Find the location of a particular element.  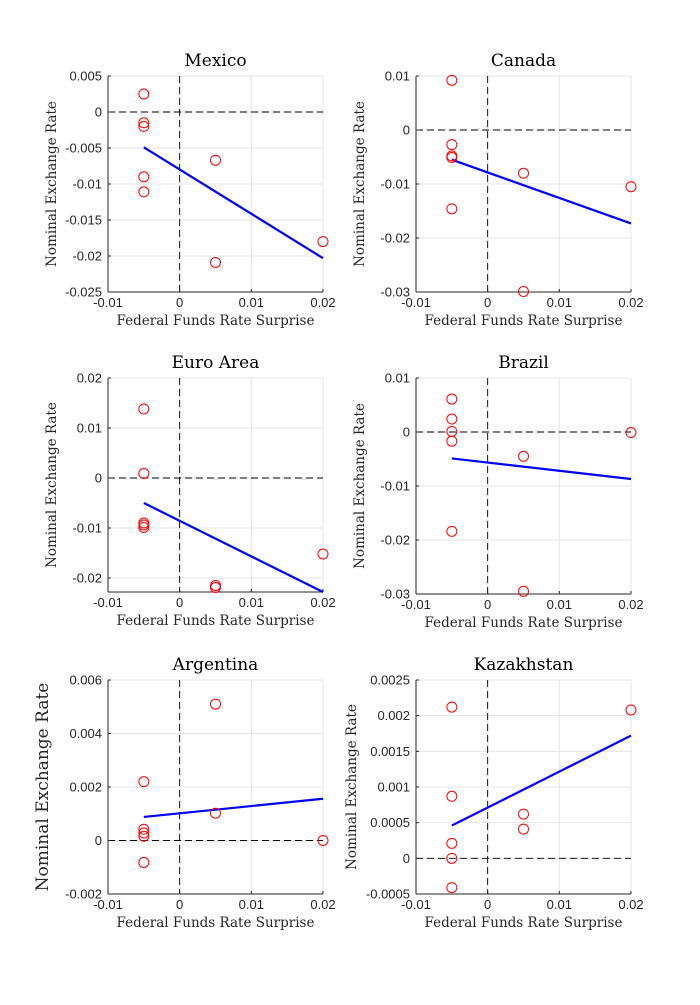

y-tick-label: 0.0005 is located at coordinates (390, 822).